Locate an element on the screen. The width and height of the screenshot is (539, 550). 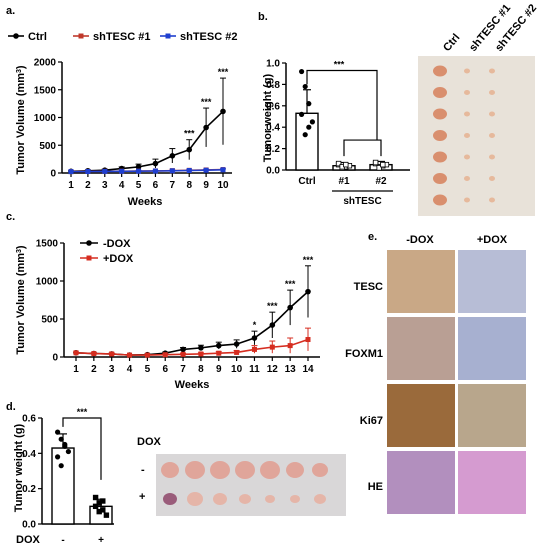
x-tick-label: + is located at coordinates (101, 540).